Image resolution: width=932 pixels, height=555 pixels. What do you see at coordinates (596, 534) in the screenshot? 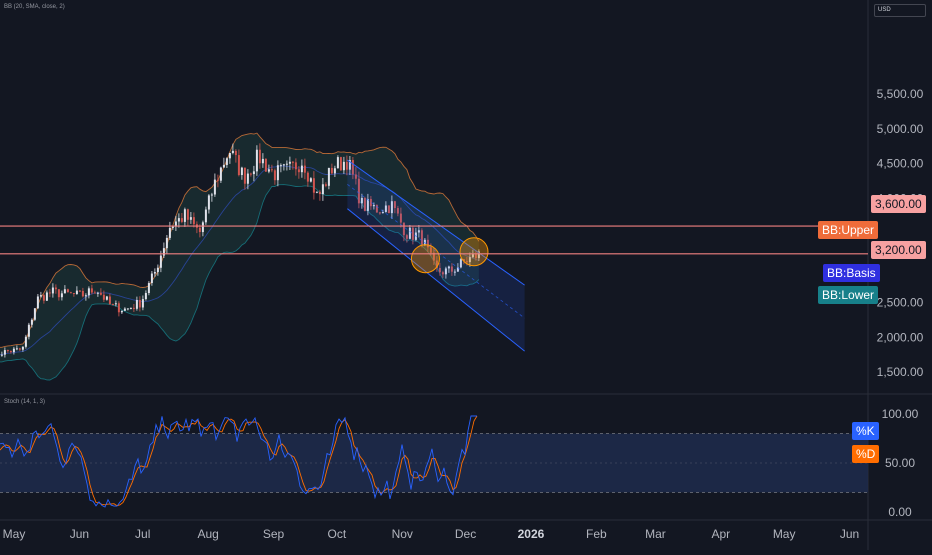
I see `time-axis-label: Feb` at bounding box center [596, 534].